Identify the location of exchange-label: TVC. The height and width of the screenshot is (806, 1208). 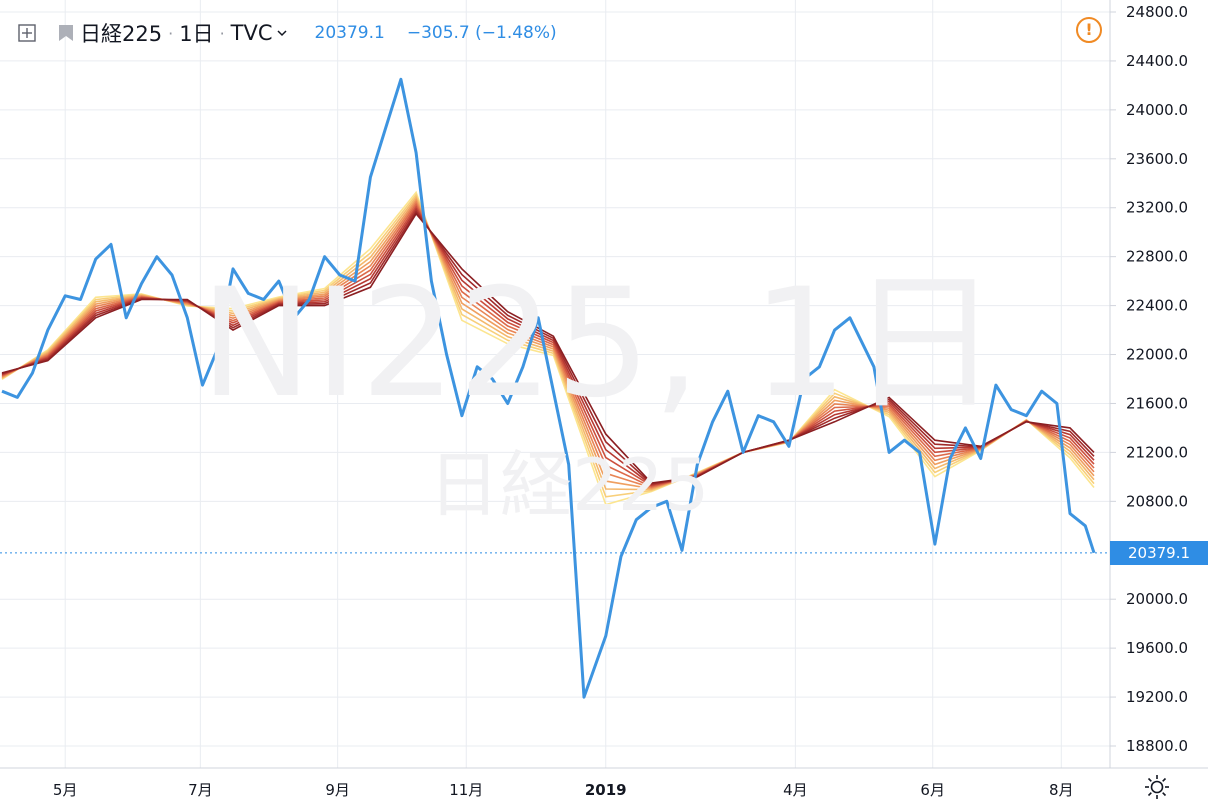
(251, 33).